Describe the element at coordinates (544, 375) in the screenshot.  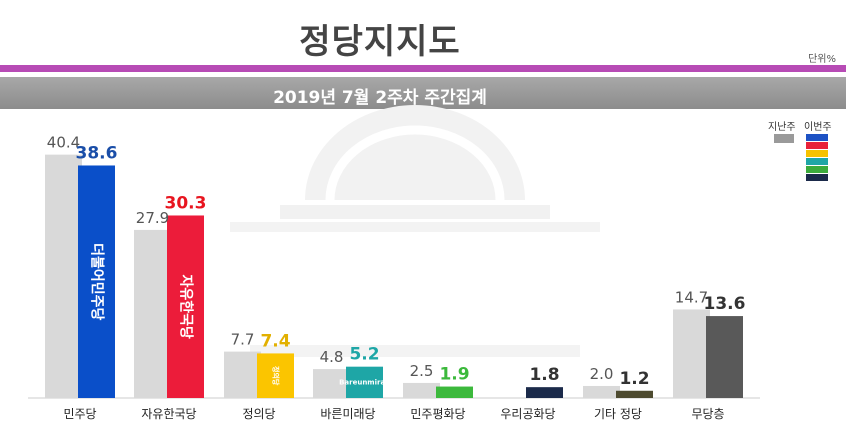
I see `data-label-this-week: 1.8` at that location.